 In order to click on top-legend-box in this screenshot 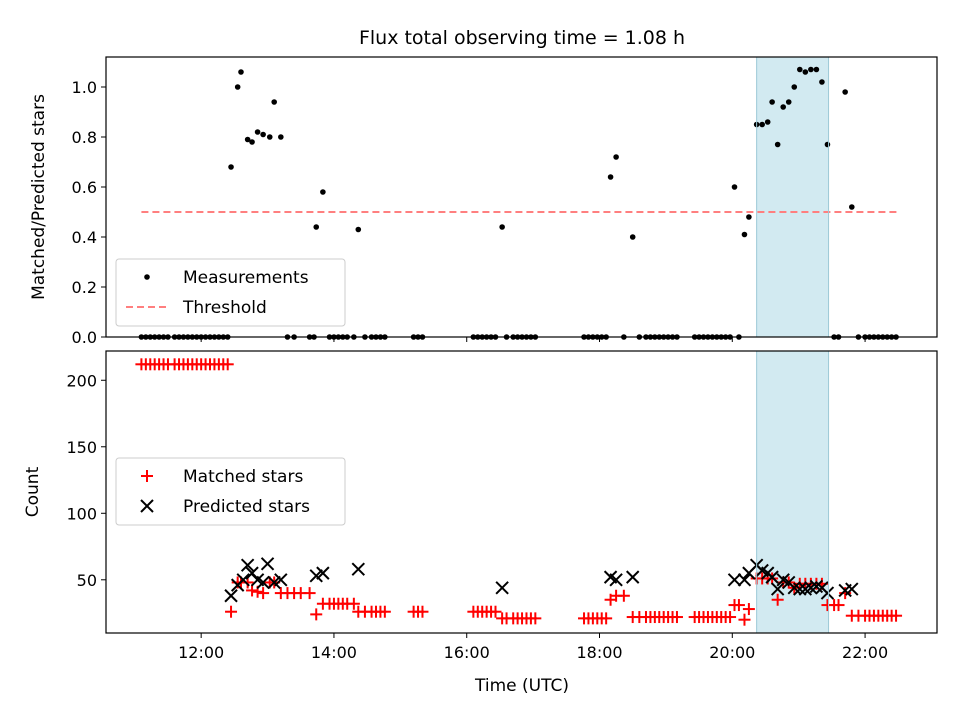, I will do `click(230, 292)`.